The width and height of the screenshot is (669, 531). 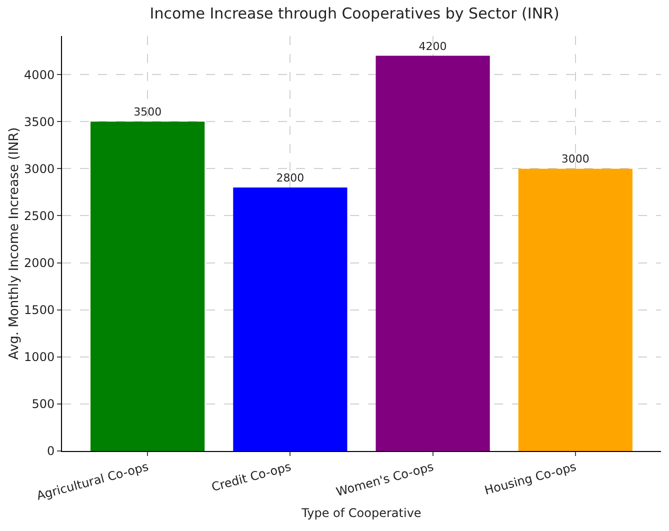 What do you see at coordinates (251, 477) in the screenshot?
I see `x-tick-label: Credit Co-ops` at bounding box center [251, 477].